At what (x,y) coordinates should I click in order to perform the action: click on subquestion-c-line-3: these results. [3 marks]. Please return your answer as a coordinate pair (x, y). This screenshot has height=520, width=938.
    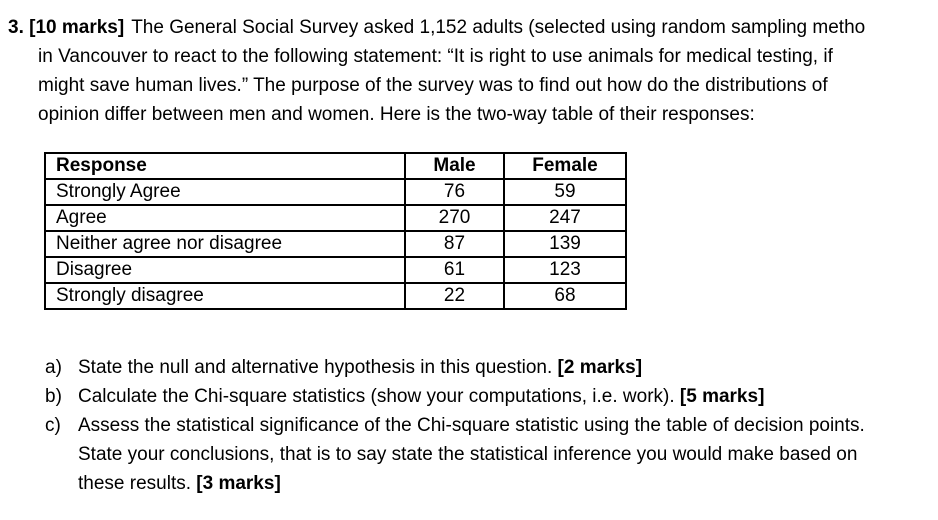
    Looking at the image, I should click on (471, 483).